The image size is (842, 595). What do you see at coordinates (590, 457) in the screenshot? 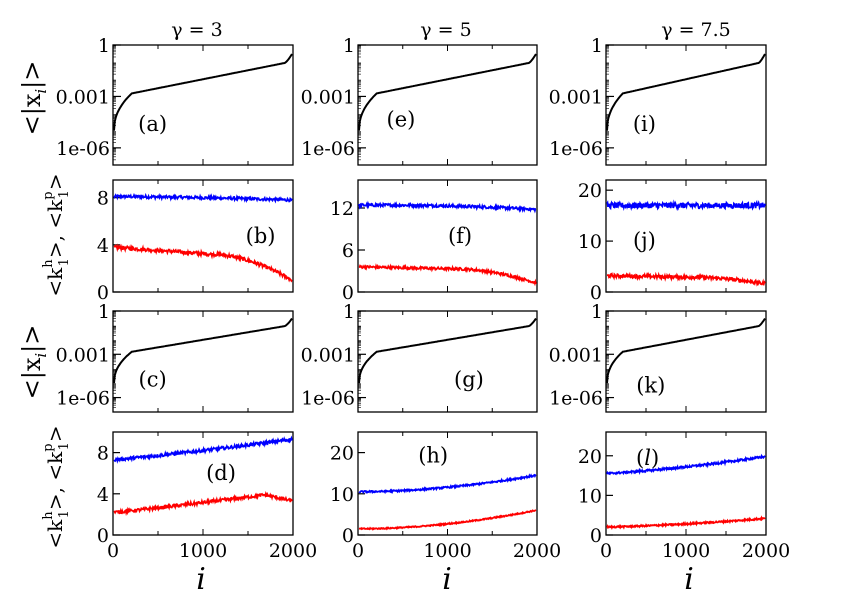
I see `panel-l-ytick-label: 20` at bounding box center [590, 457].